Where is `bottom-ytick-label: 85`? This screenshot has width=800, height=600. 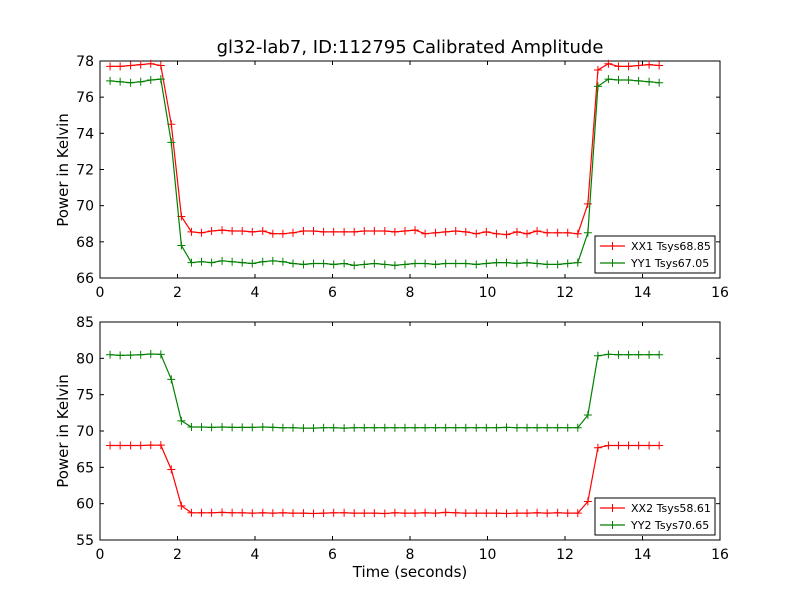
bottom-ytick-label: 85 is located at coordinates (85, 323).